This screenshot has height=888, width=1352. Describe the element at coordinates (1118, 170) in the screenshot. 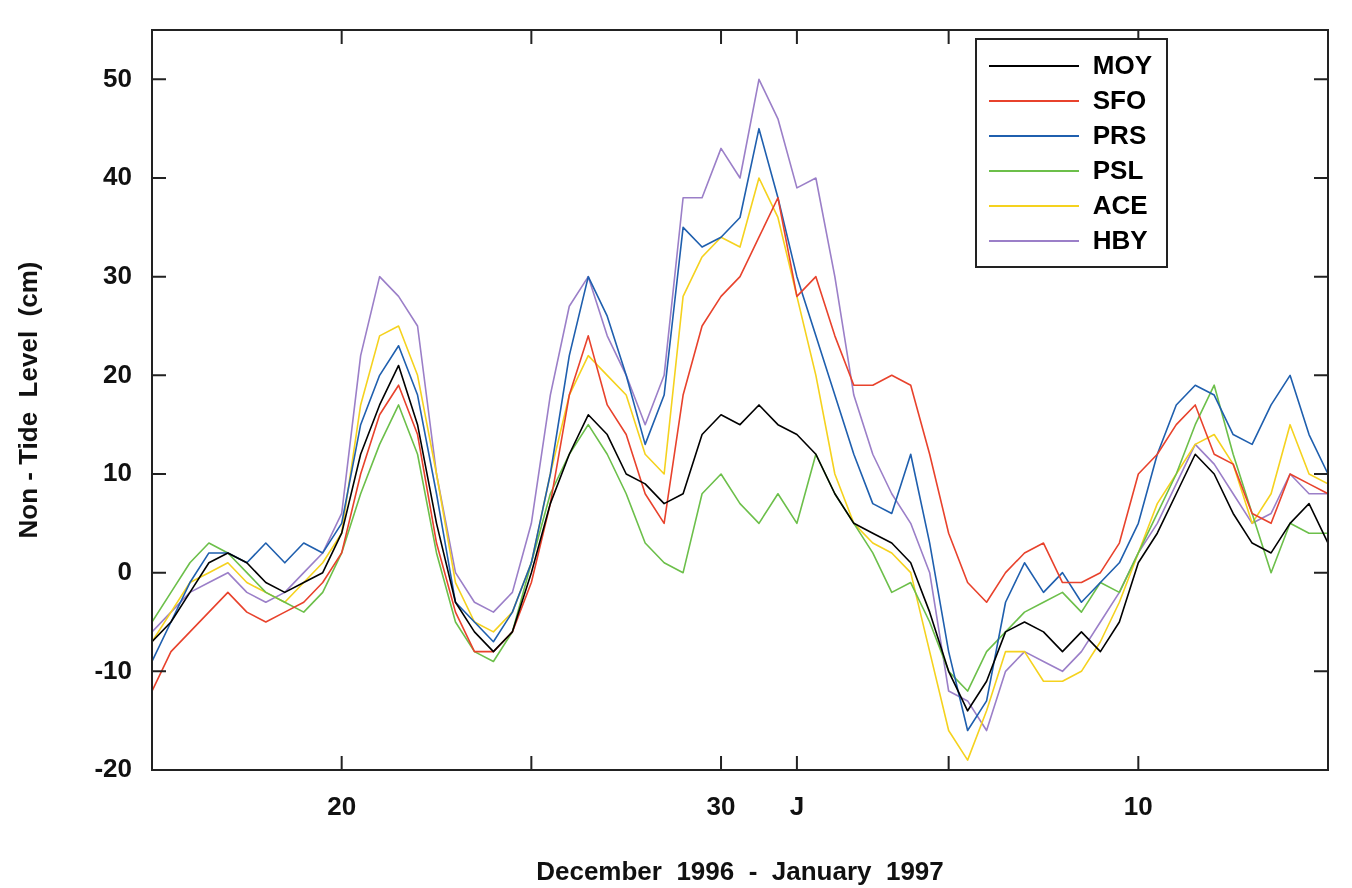

I see `legend-label: PSL` at that location.